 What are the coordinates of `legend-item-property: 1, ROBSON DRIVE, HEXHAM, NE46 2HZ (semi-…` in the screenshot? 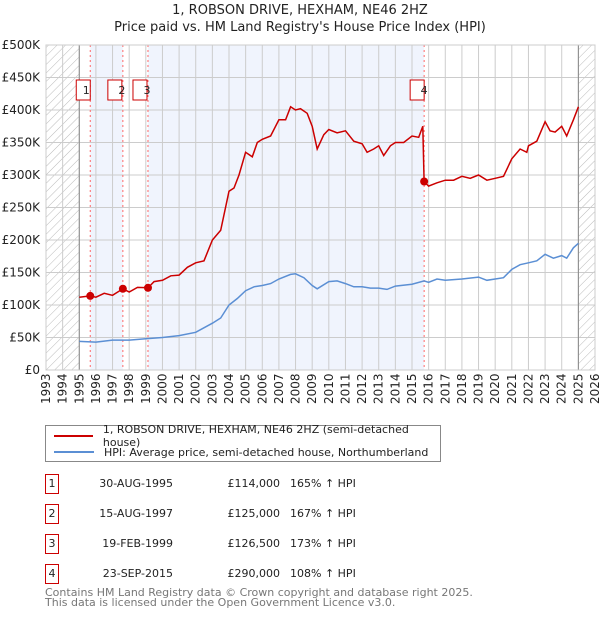 It's located at (247, 436).